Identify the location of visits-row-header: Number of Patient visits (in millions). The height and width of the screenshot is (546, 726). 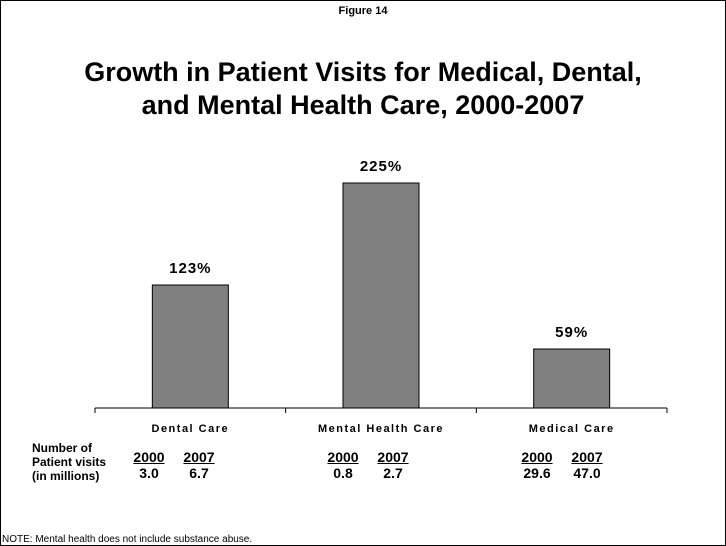
(69, 462).